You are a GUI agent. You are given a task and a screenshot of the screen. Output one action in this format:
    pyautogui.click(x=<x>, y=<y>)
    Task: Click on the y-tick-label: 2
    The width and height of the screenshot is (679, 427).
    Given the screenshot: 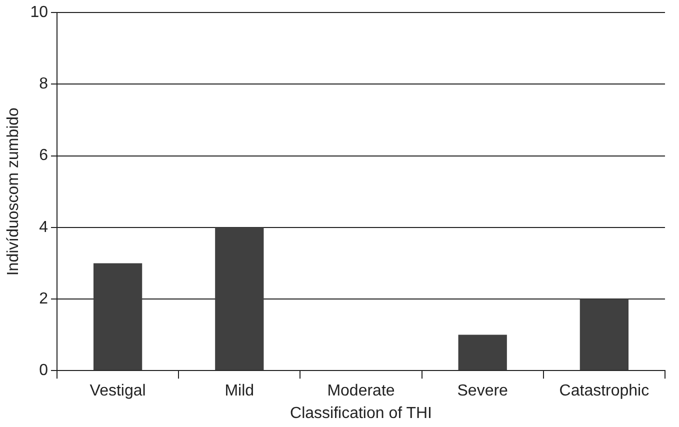 What is the action you would take?
    pyautogui.click(x=43, y=299)
    